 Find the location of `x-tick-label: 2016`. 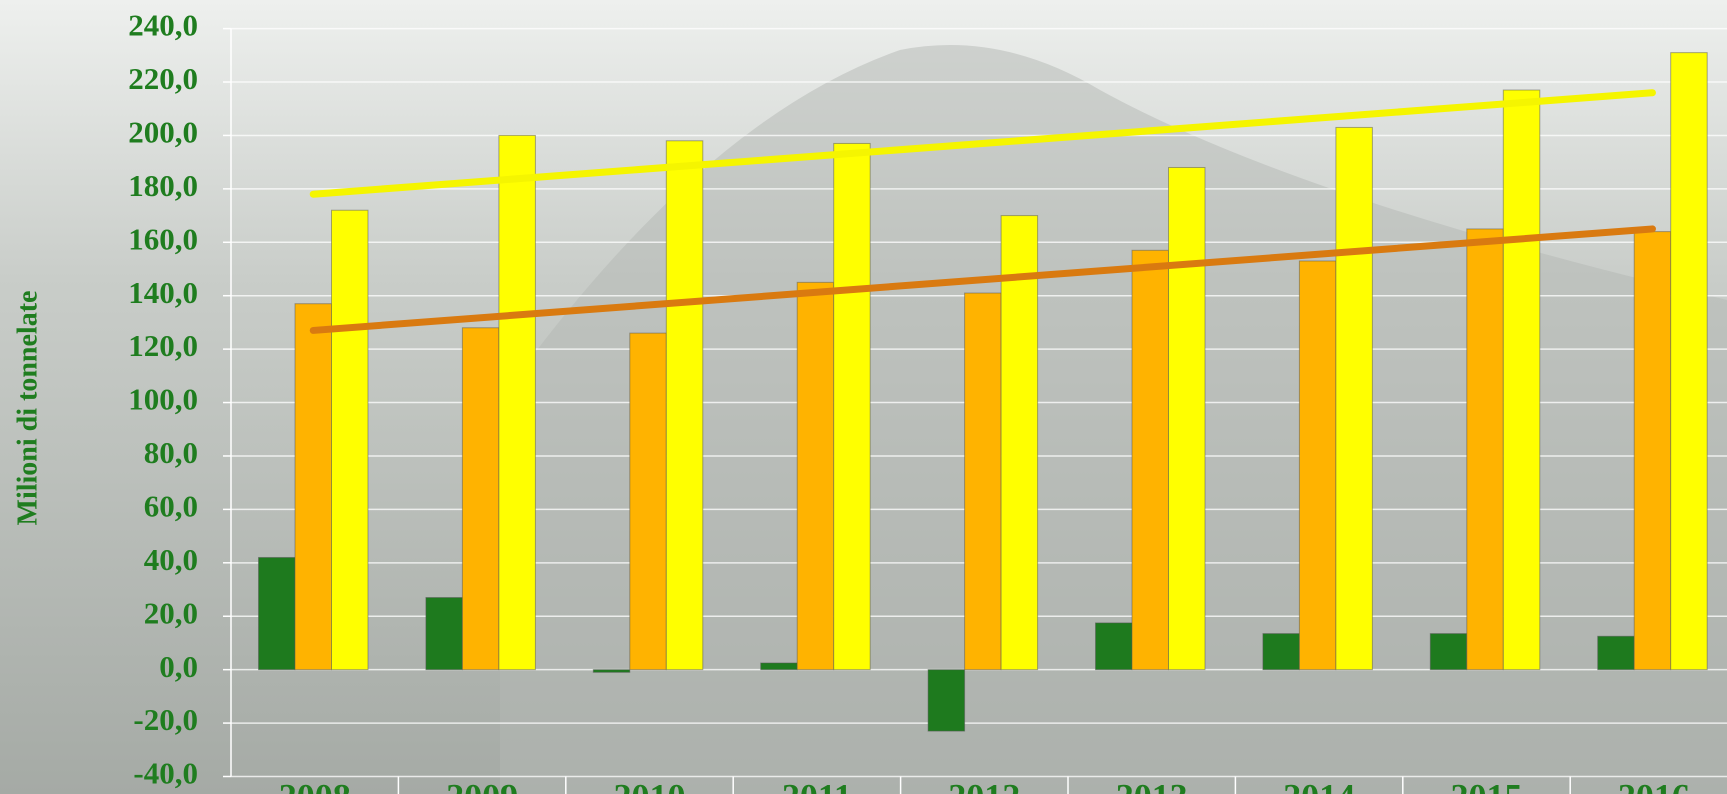

x-tick-label: 2016 is located at coordinates (1654, 785).